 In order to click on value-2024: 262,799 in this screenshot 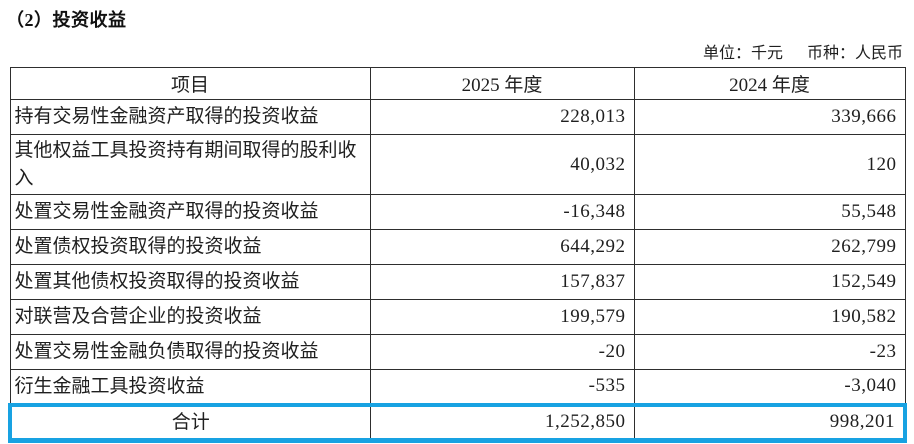, I will do `click(769, 247)`.